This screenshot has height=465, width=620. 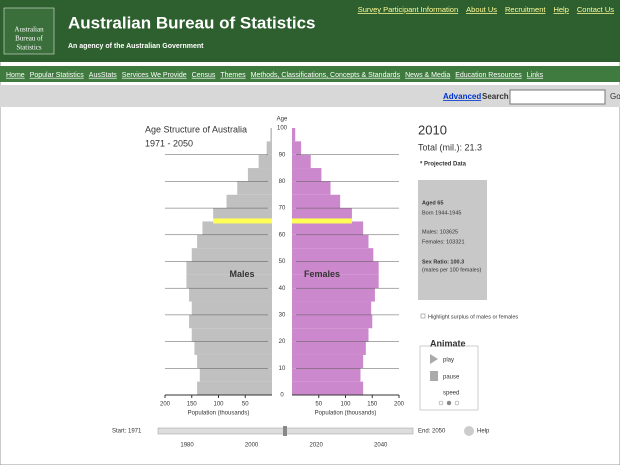 I want to click on nav-link: AusStats, so click(x=103, y=75).